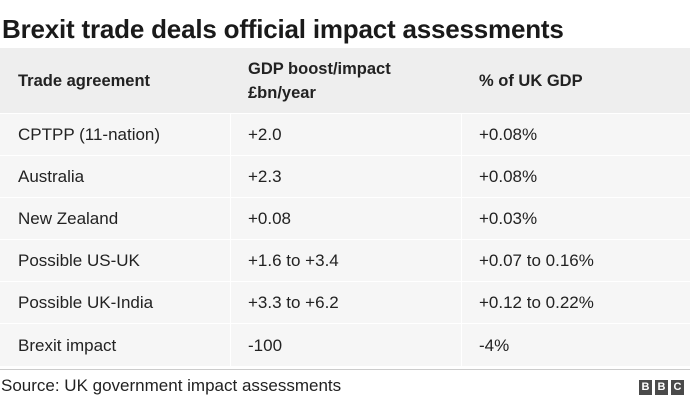 This screenshot has width=690, height=412. Describe the element at coordinates (536, 260) in the screenshot. I see `cell-percent-gdp: +0.07 to 0.16%` at that location.